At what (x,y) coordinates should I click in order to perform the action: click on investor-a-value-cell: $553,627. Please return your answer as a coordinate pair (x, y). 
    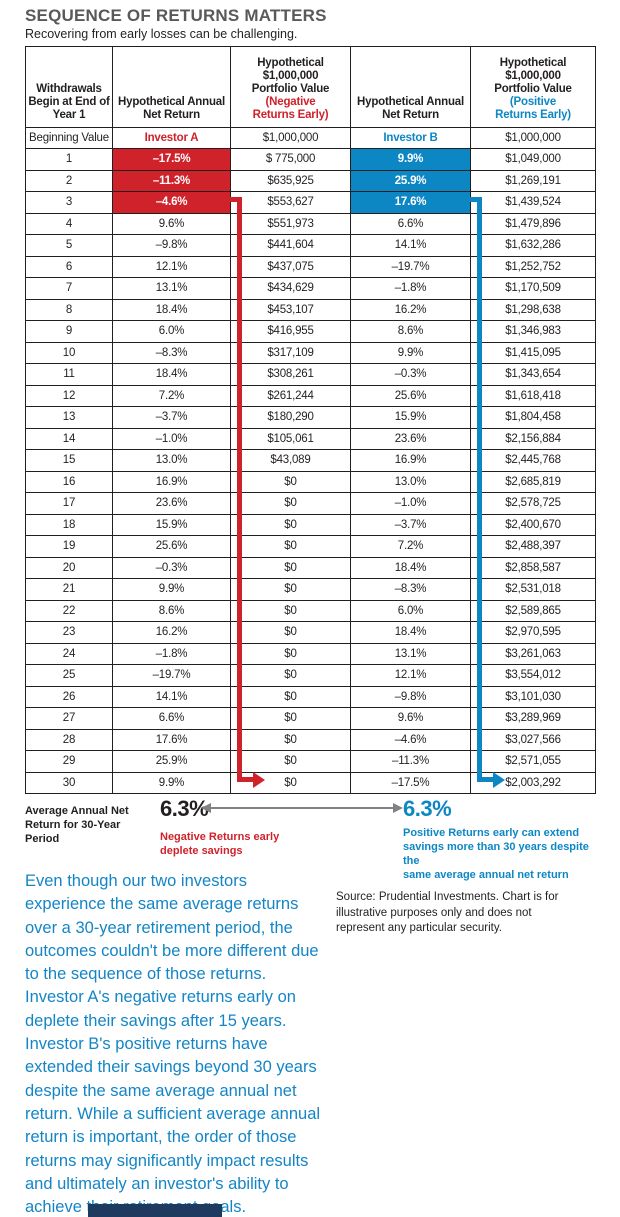
    Looking at the image, I should click on (290, 202).